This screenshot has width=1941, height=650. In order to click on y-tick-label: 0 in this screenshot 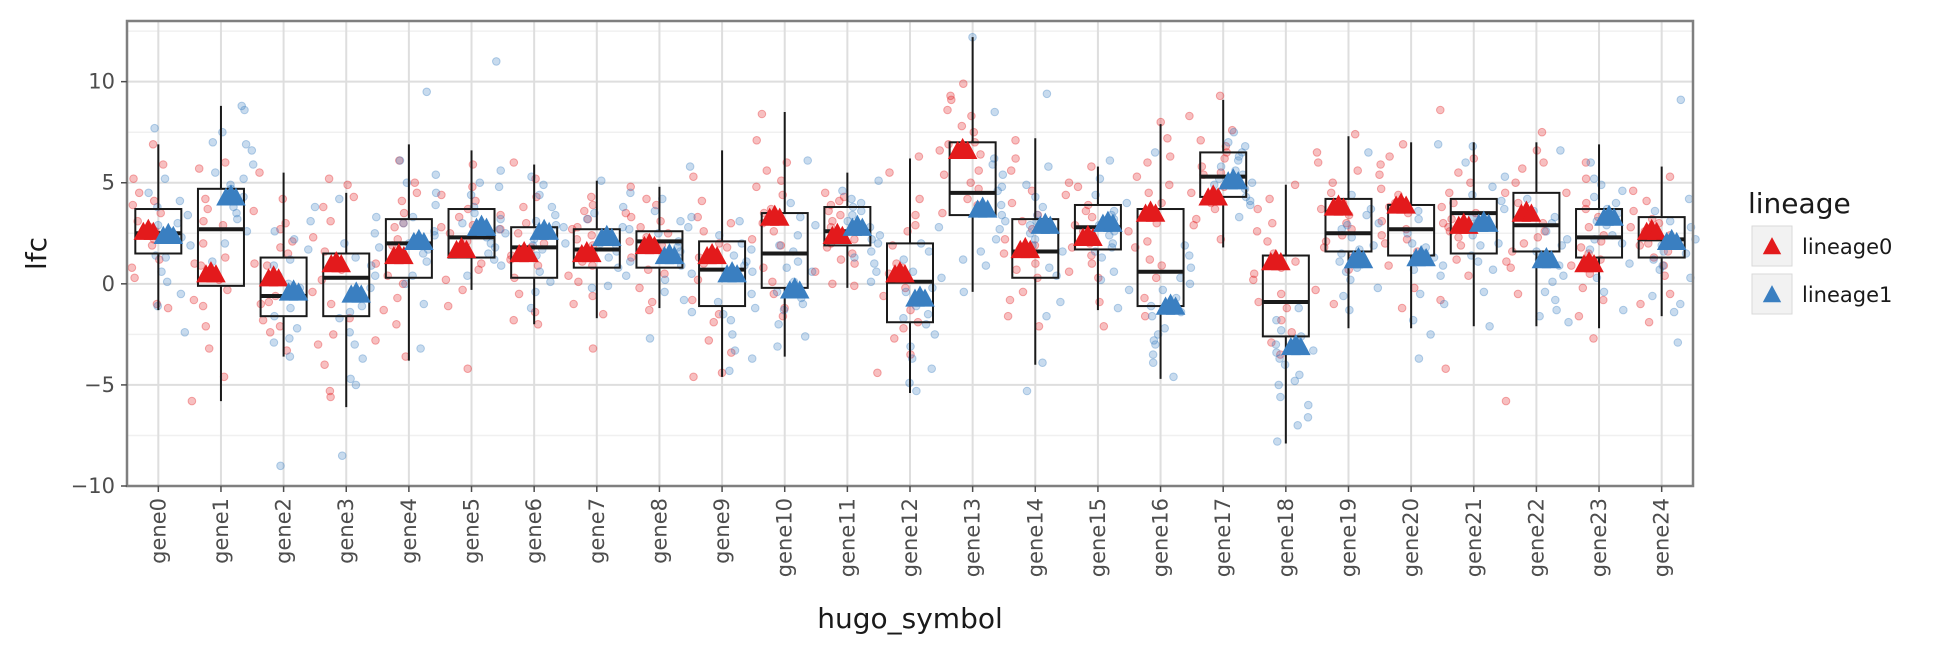, I will do `click(108, 284)`.